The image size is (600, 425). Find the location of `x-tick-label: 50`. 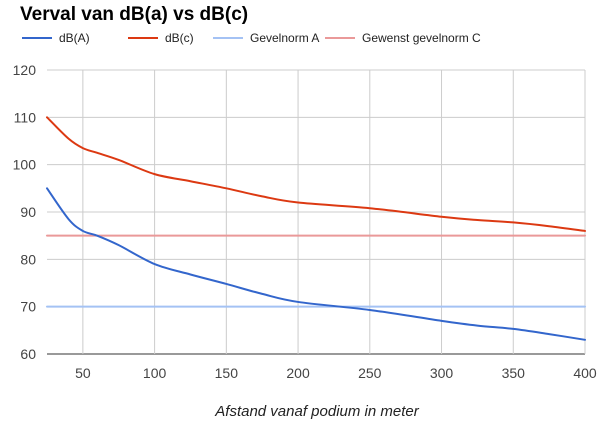

x-tick-label: 50 is located at coordinates (83, 373).